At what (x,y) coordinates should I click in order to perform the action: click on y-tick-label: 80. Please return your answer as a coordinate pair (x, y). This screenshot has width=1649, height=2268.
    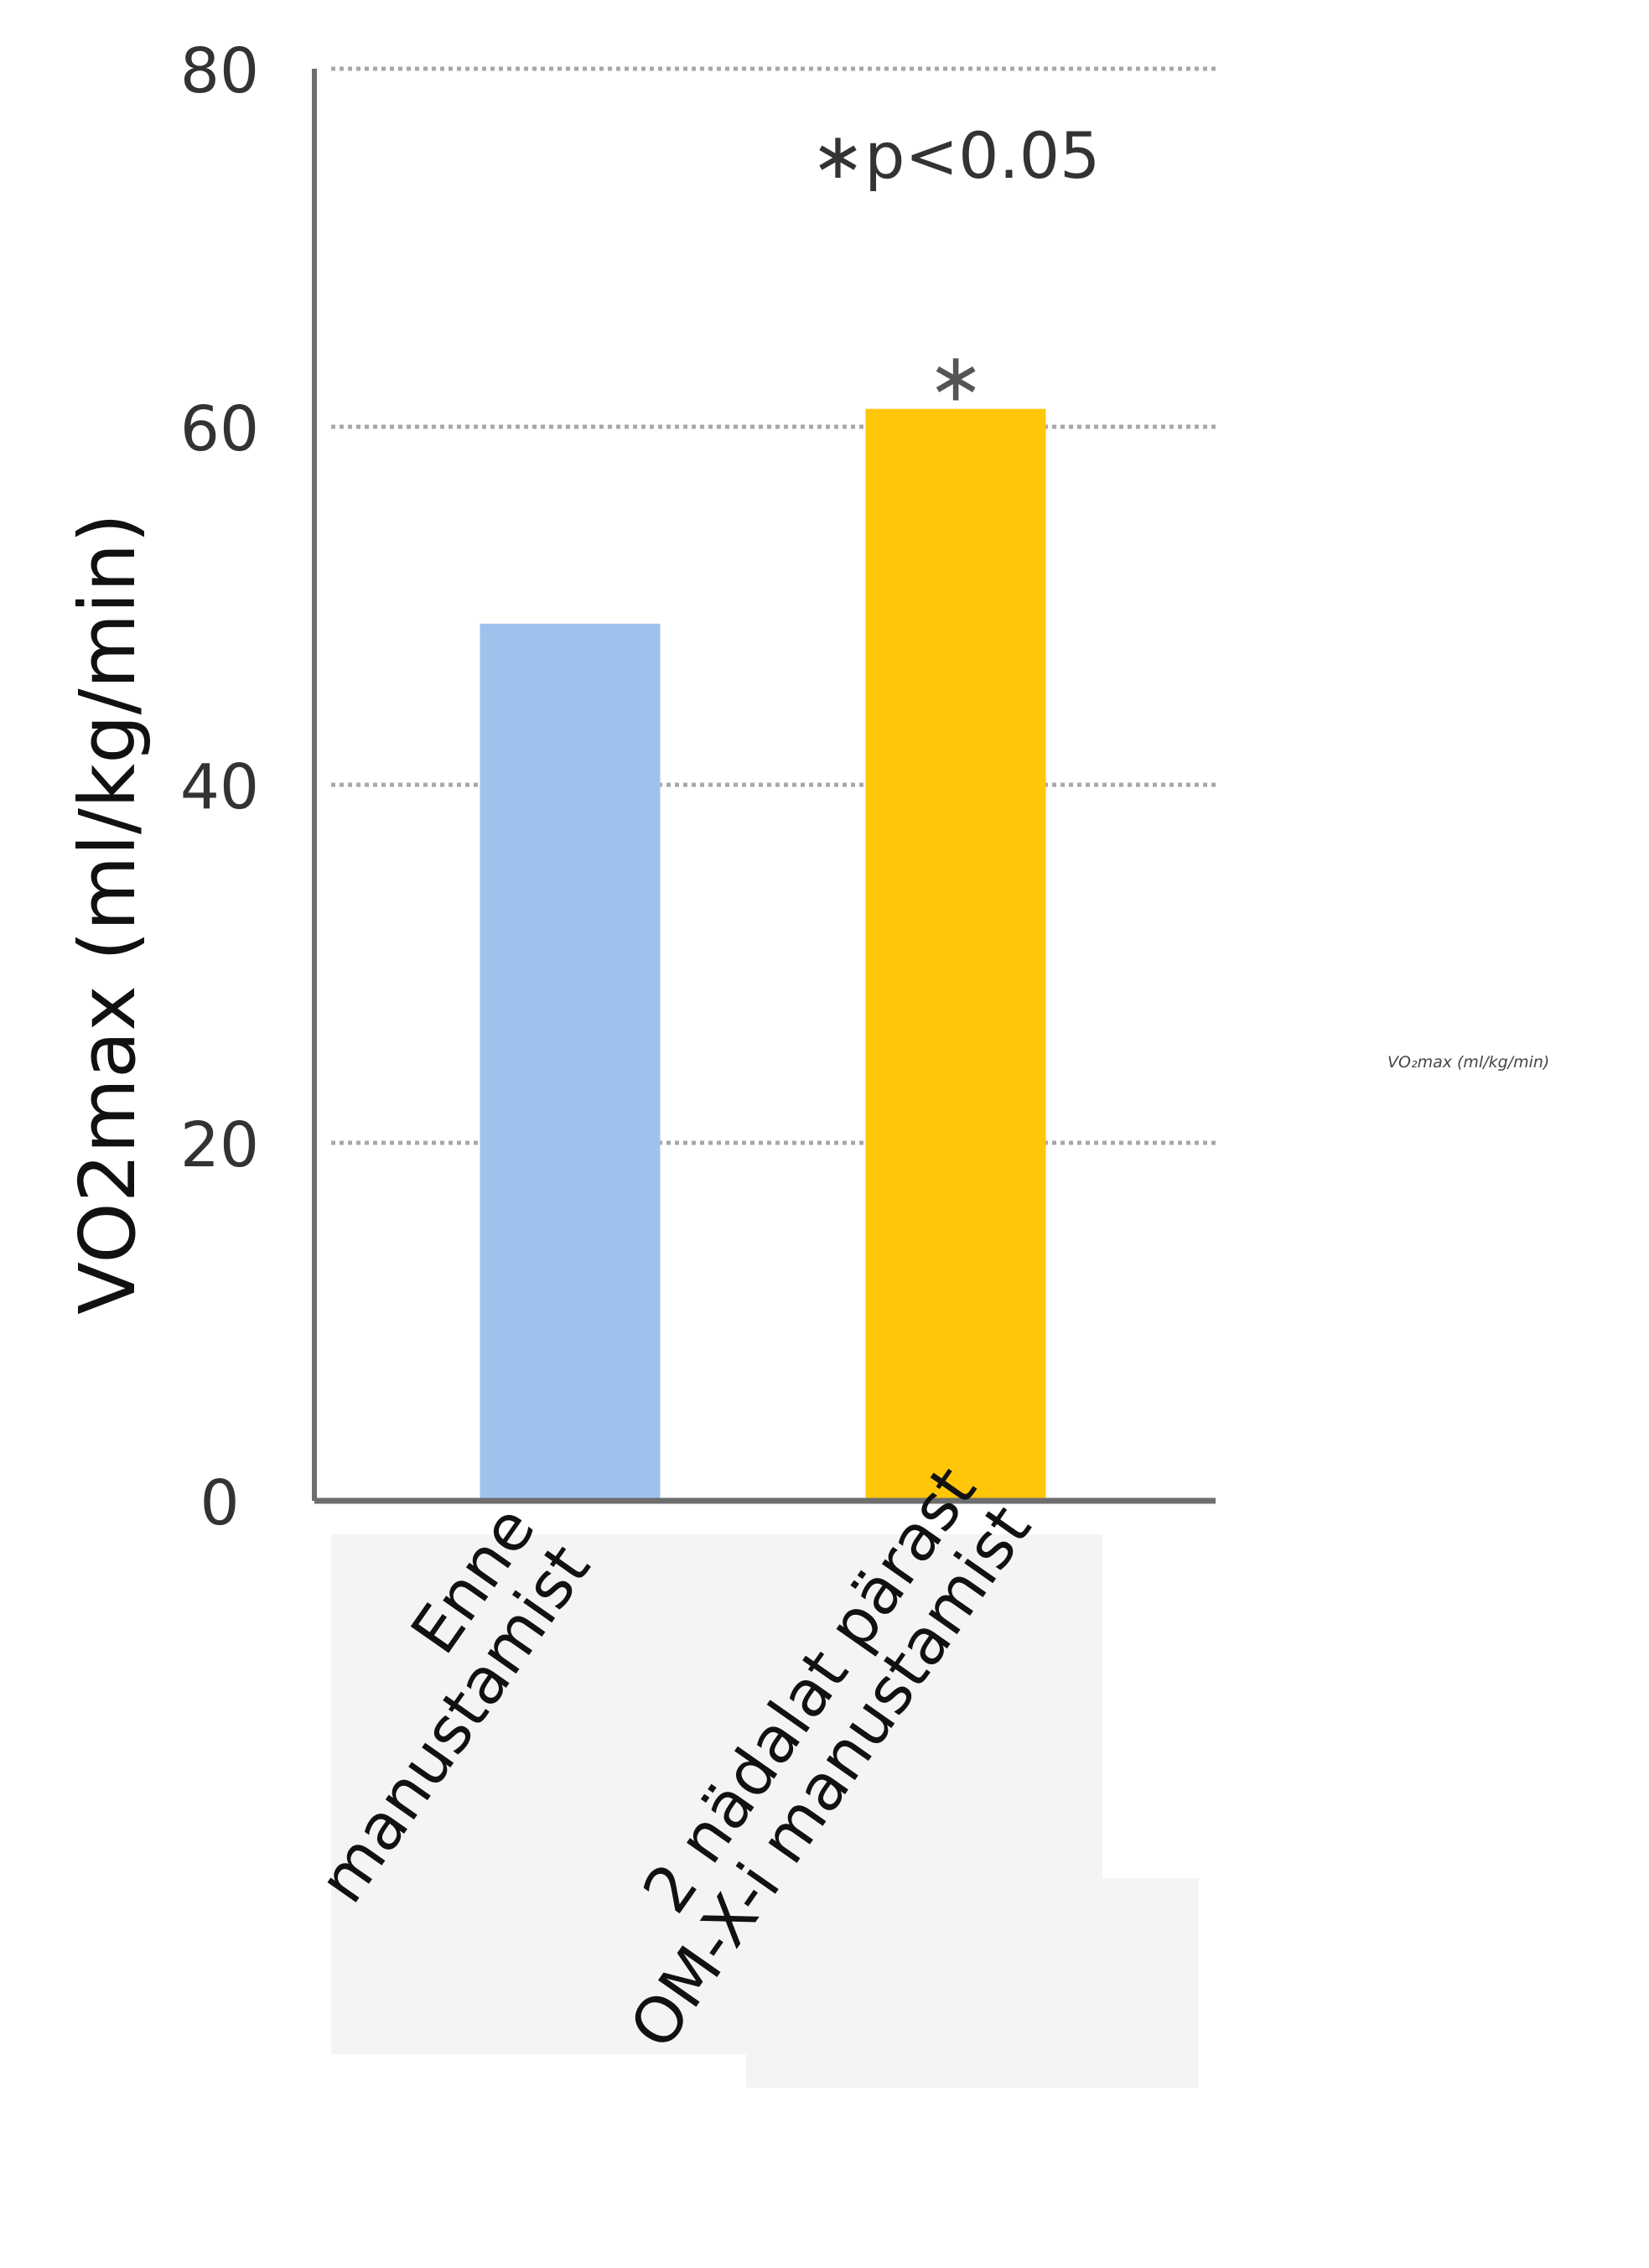
    Looking at the image, I should click on (219, 71).